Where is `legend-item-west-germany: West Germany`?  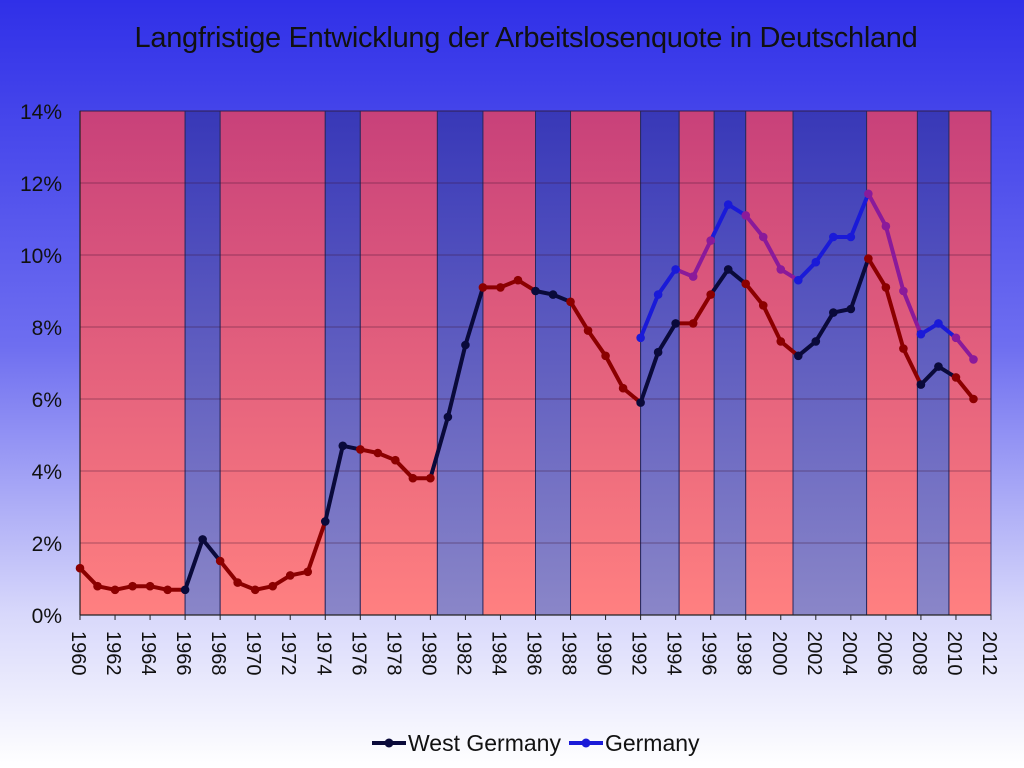 legend-item-west-germany: West Germany is located at coordinates (466, 743).